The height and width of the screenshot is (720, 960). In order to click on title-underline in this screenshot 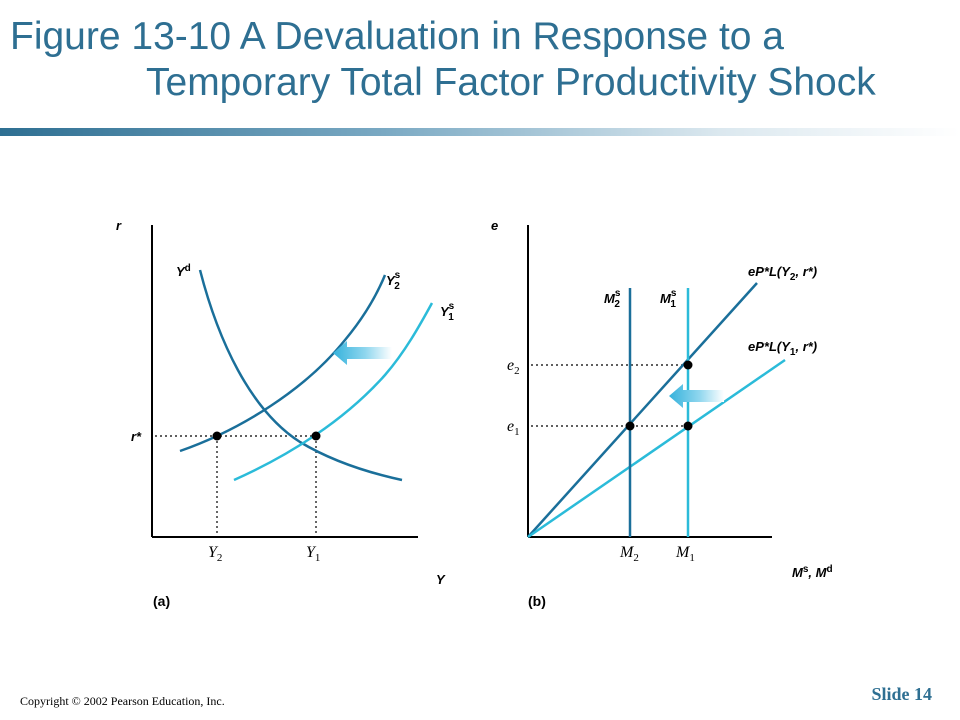, I will do `click(480, 132)`.